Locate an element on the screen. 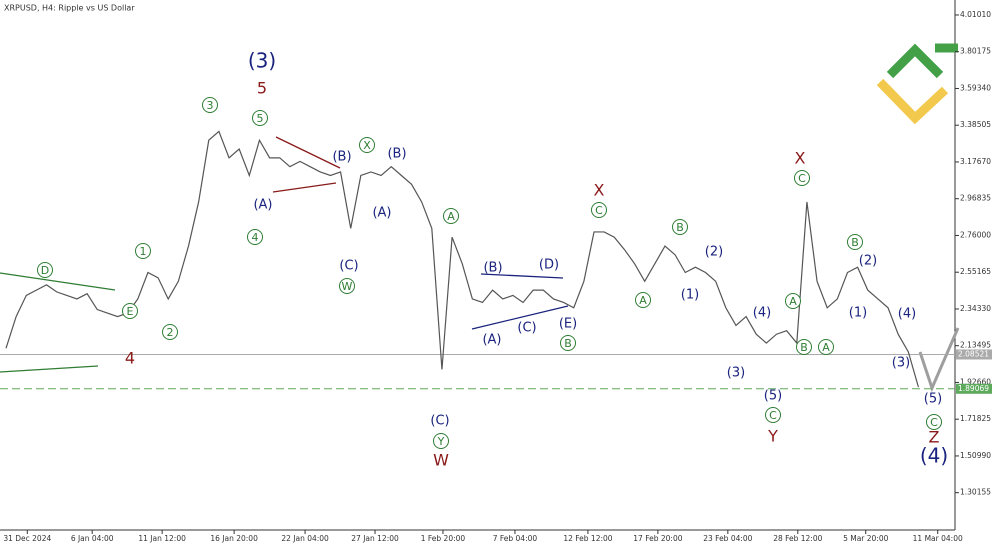  wave-label: D is located at coordinates (45, 270).